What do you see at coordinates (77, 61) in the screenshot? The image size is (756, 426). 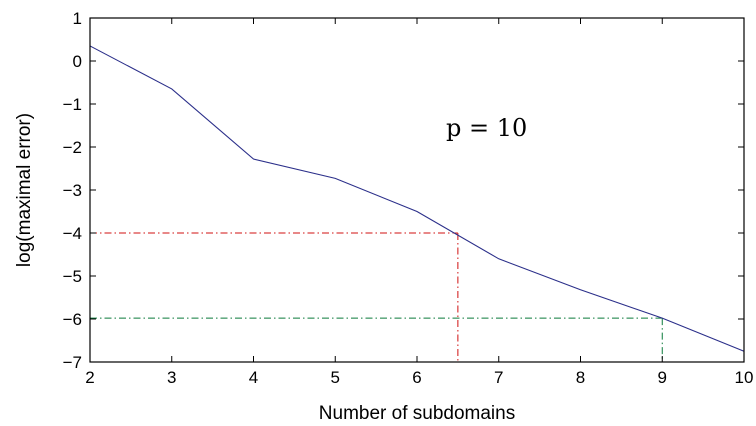 I see `y-tick-label: 0` at bounding box center [77, 61].